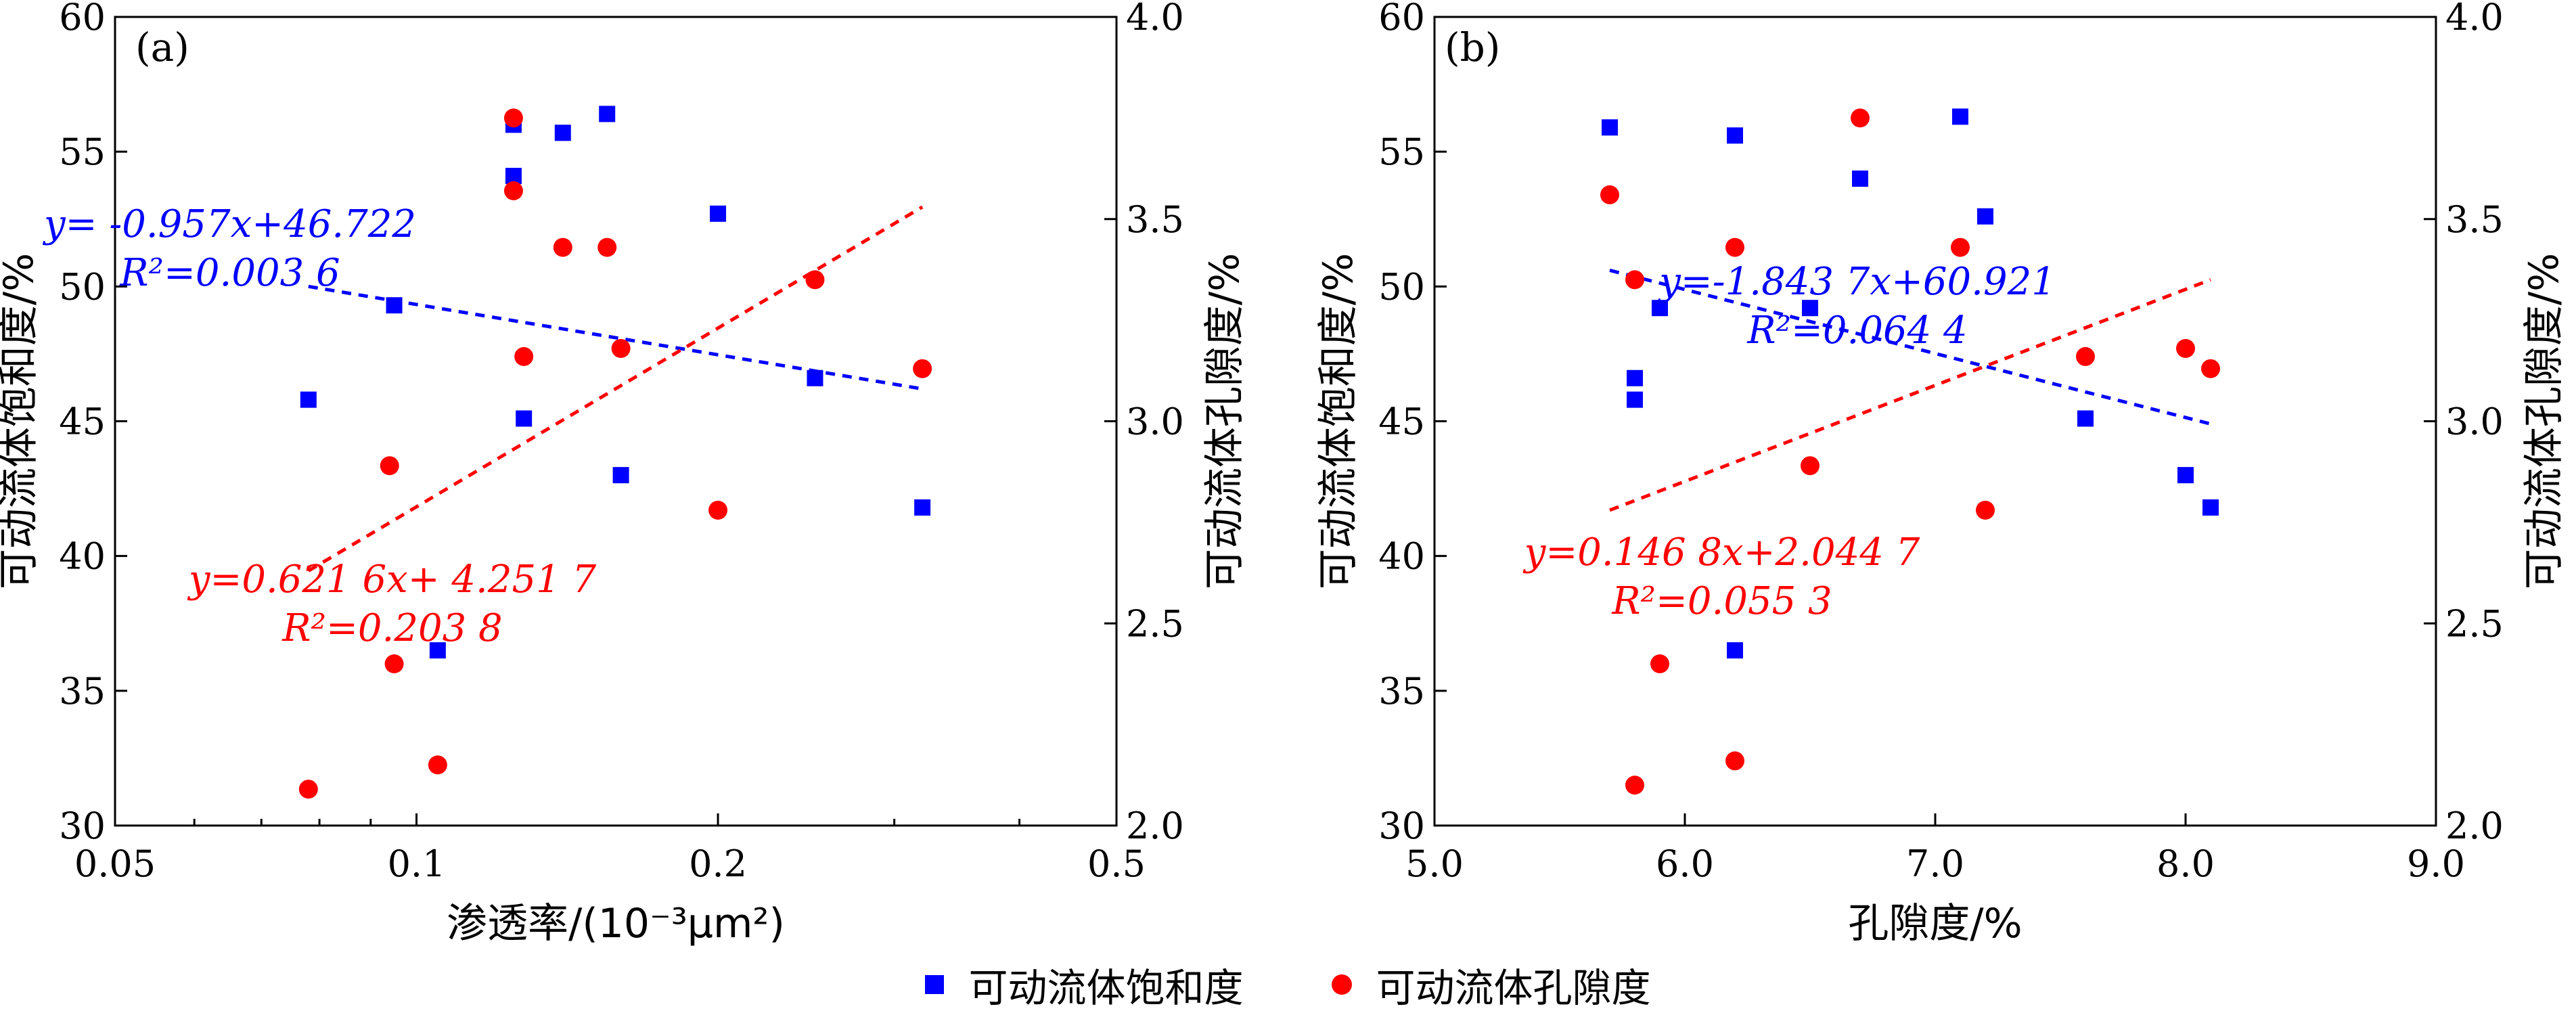  What do you see at coordinates (1106, 988) in the screenshot?
I see `legend-label-saturation: 可动流体饱和度` at bounding box center [1106, 988].